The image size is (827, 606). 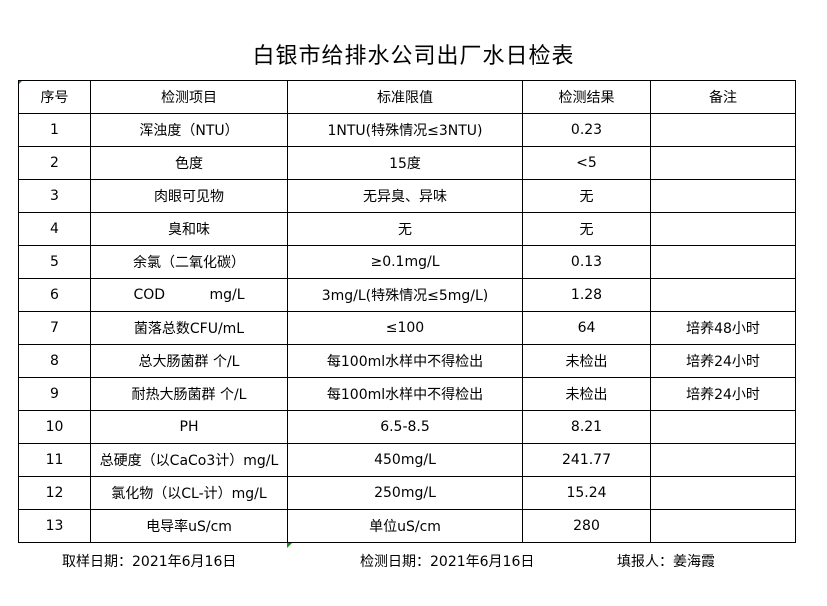 I want to click on table-header-row: 序号 检测项目 标准限值 检测结果 备注, so click(x=407, y=97).